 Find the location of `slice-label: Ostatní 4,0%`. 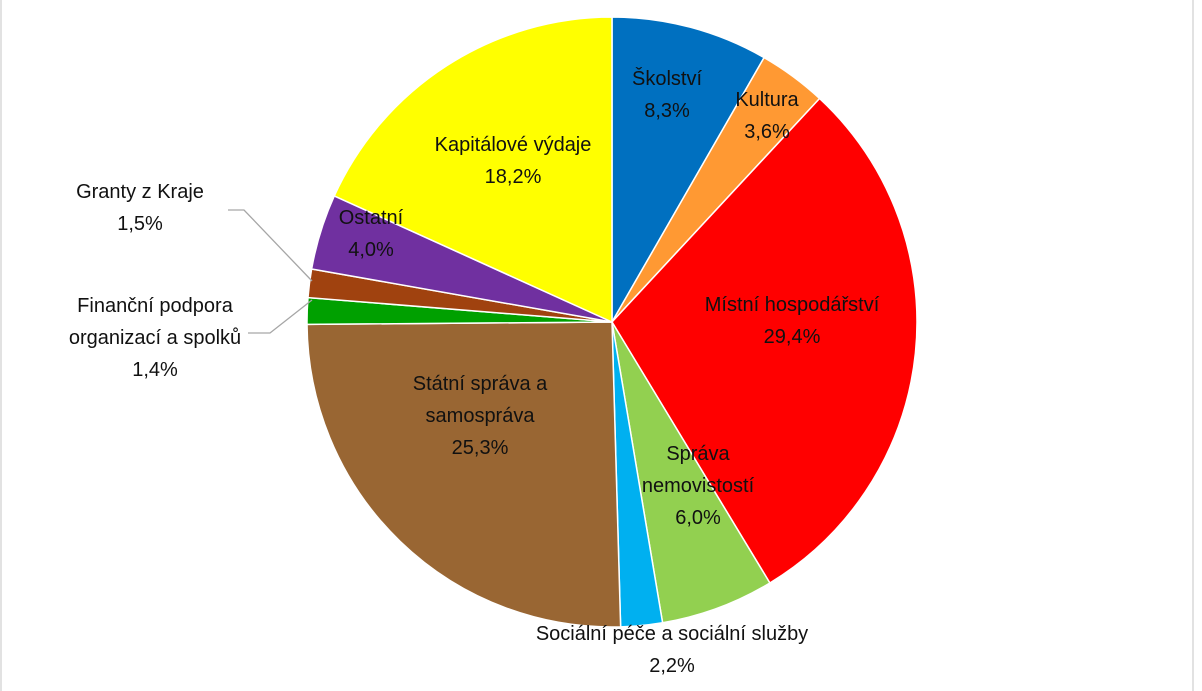

slice-label: Ostatní 4,0% is located at coordinates (371, 234).